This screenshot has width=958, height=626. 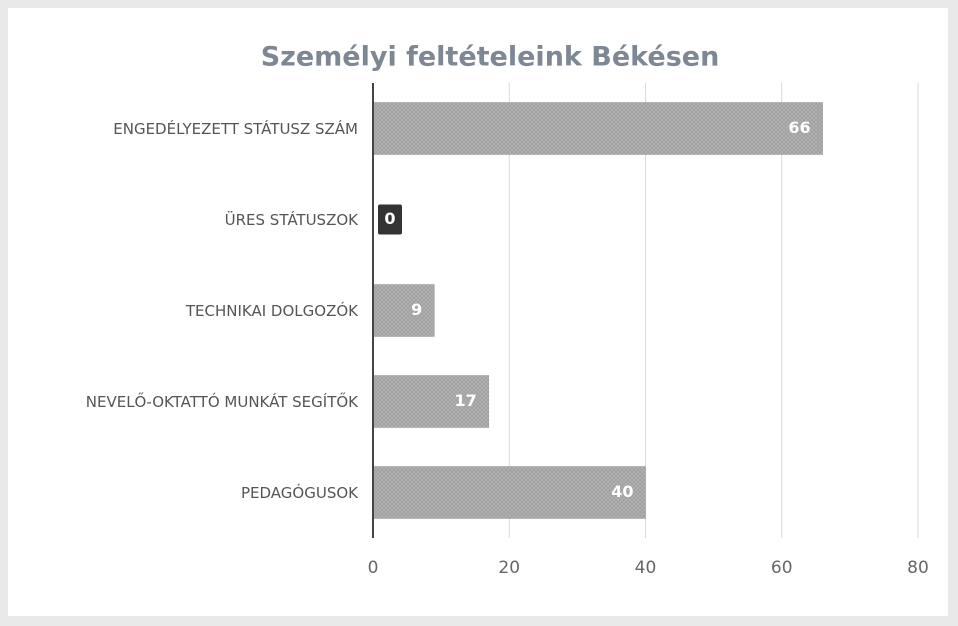 I want to click on x-tick-label: 0, so click(x=373, y=568).